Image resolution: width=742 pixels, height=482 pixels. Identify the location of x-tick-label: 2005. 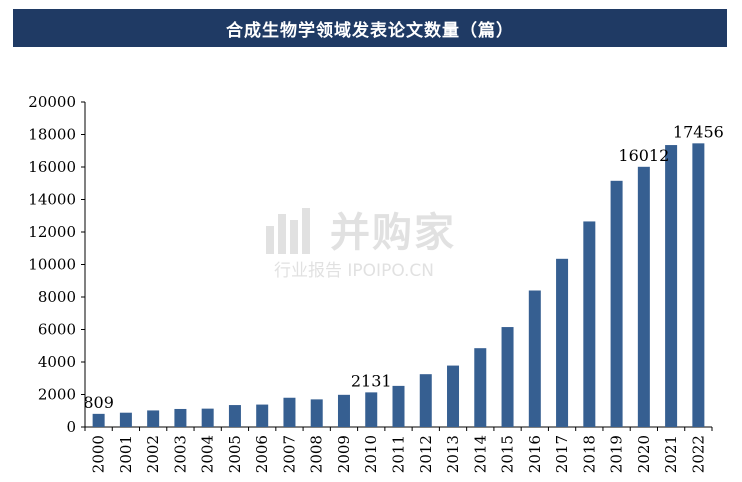
(235, 454).